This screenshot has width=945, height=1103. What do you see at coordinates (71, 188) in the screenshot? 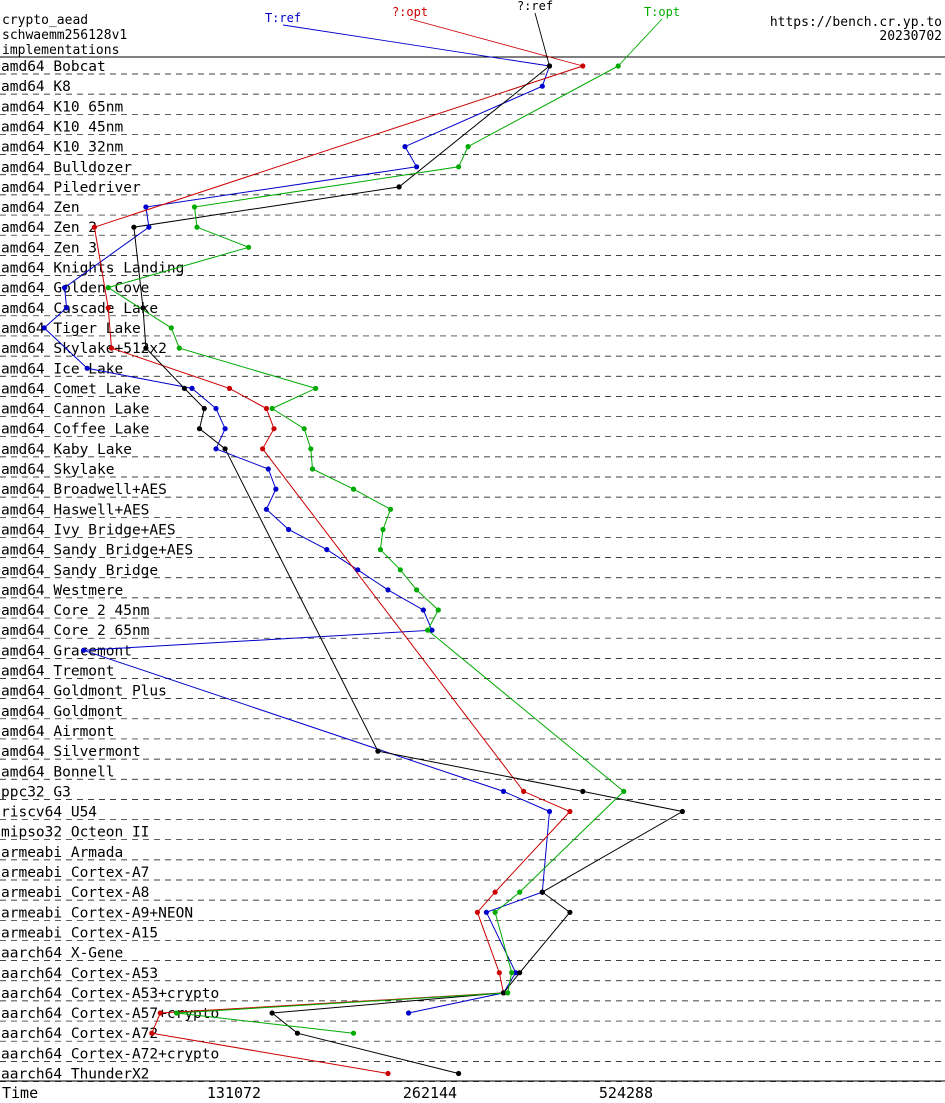
I see `row-label: amd64 Piledriver` at bounding box center [71, 188].